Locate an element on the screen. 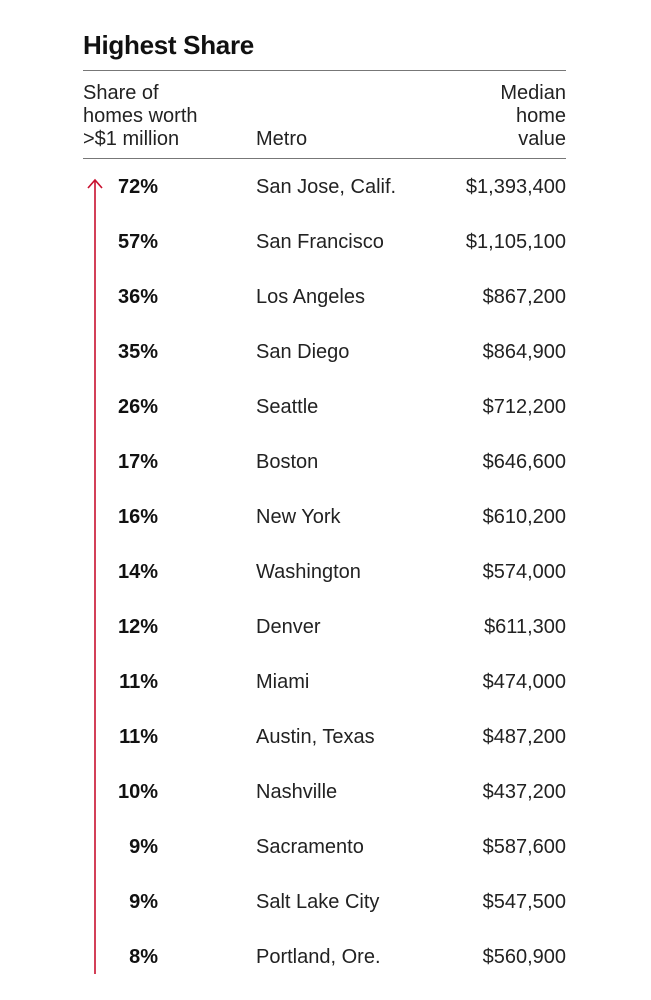  median-home-value: $1,393,400 is located at coordinates (515, 187).